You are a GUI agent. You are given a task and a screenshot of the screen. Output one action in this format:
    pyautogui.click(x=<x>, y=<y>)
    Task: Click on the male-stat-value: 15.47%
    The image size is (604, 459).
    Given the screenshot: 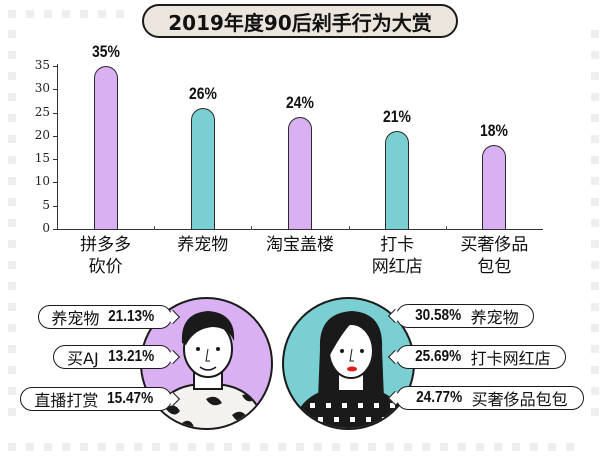 What is the action you would take?
    pyautogui.click(x=130, y=398)
    